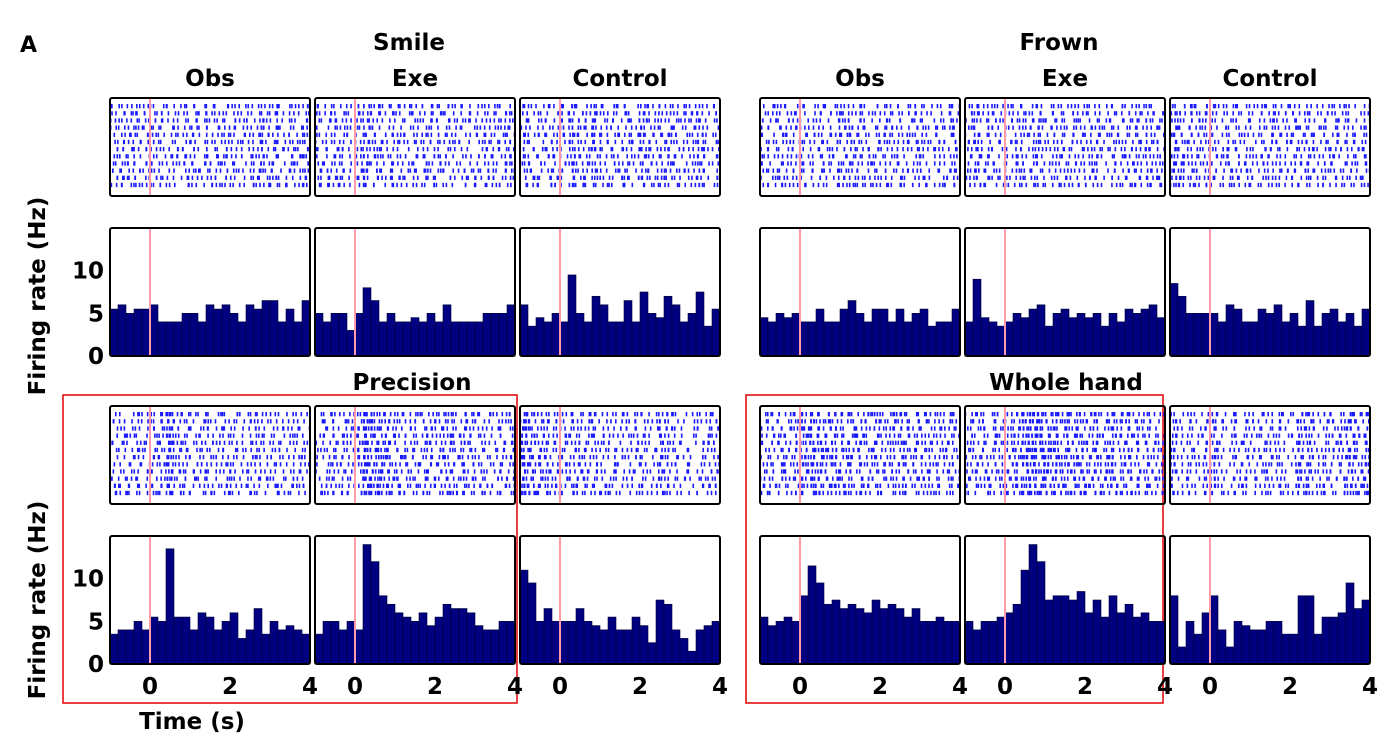  I want to click on group-title-precision: Precision, so click(411, 383).